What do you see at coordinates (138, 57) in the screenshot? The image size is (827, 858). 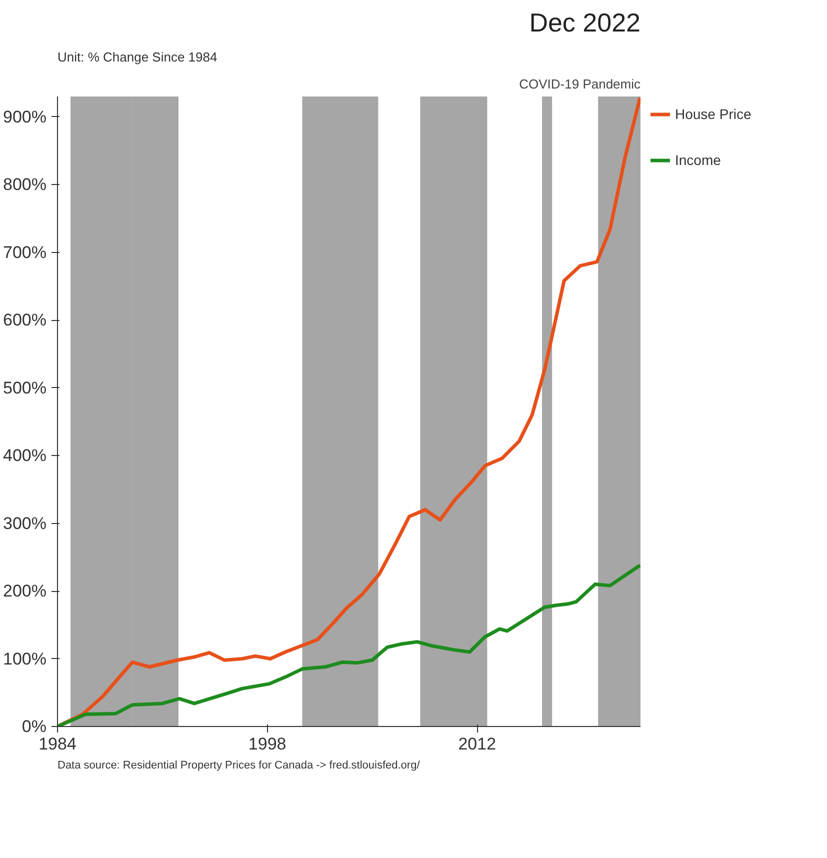 I see `y-axis-title: Unit: % Change Since 1984` at bounding box center [138, 57].